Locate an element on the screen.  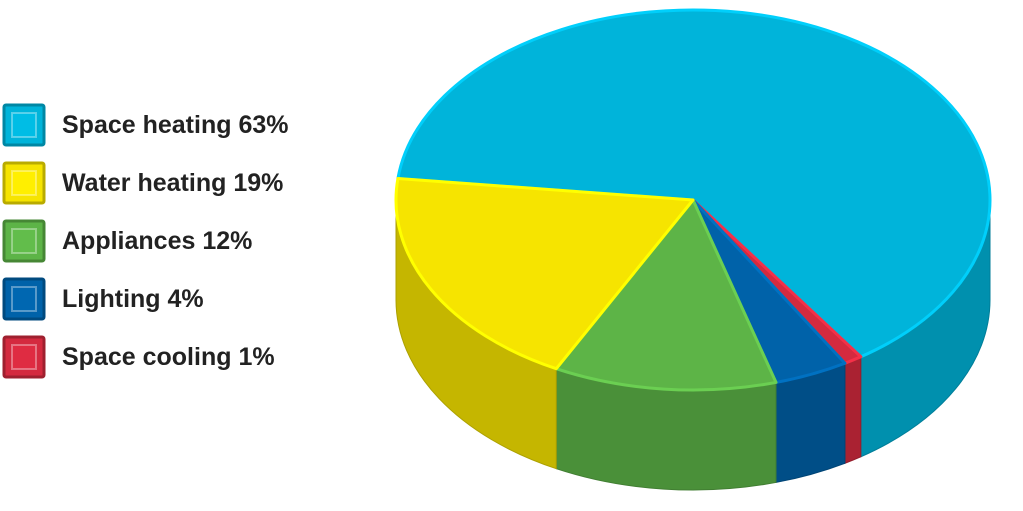
legend-value: 12% is located at coordinates (227, 241).